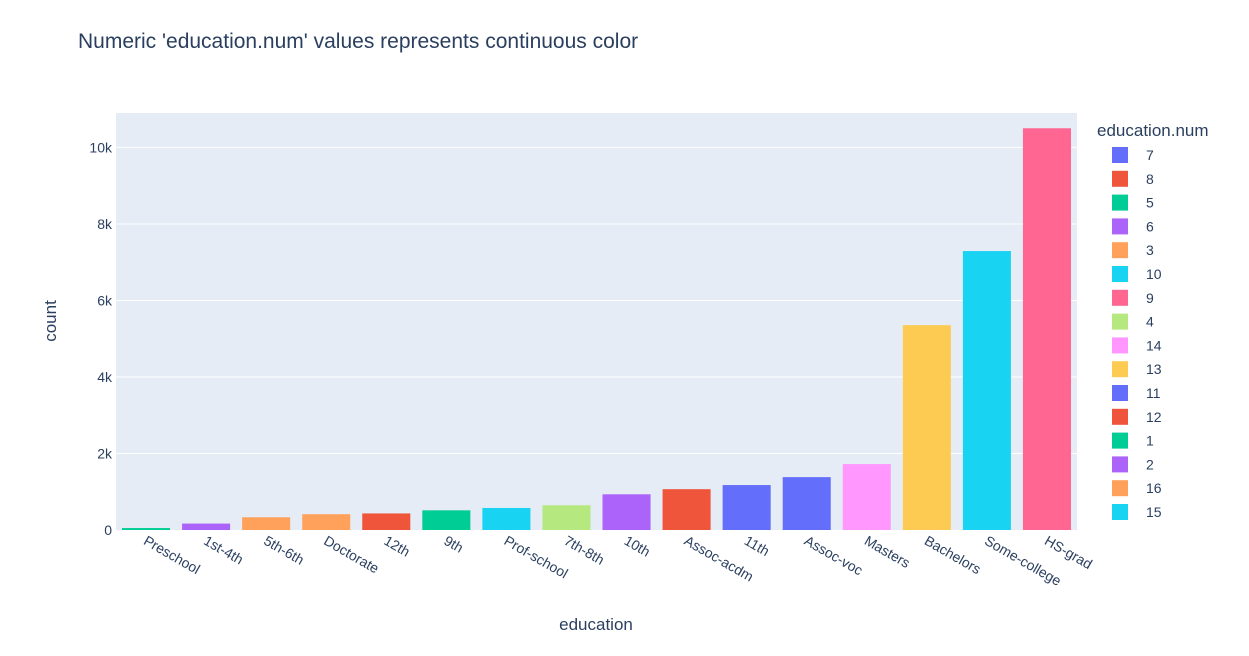 The width and height of the screenshot is (1249, 656). I want to click on bar-prof-school, so click(506, 518).